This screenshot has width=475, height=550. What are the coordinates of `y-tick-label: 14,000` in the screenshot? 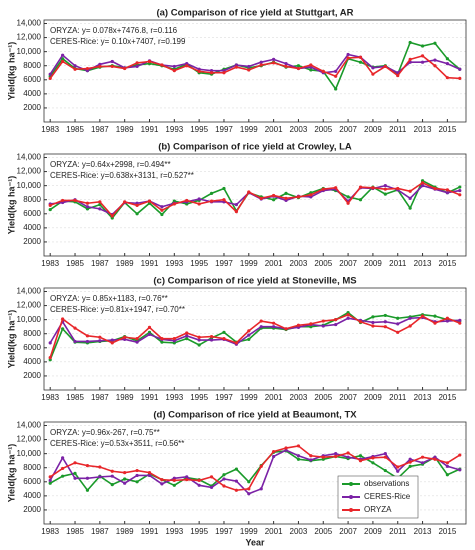 It's located at (29, 425).